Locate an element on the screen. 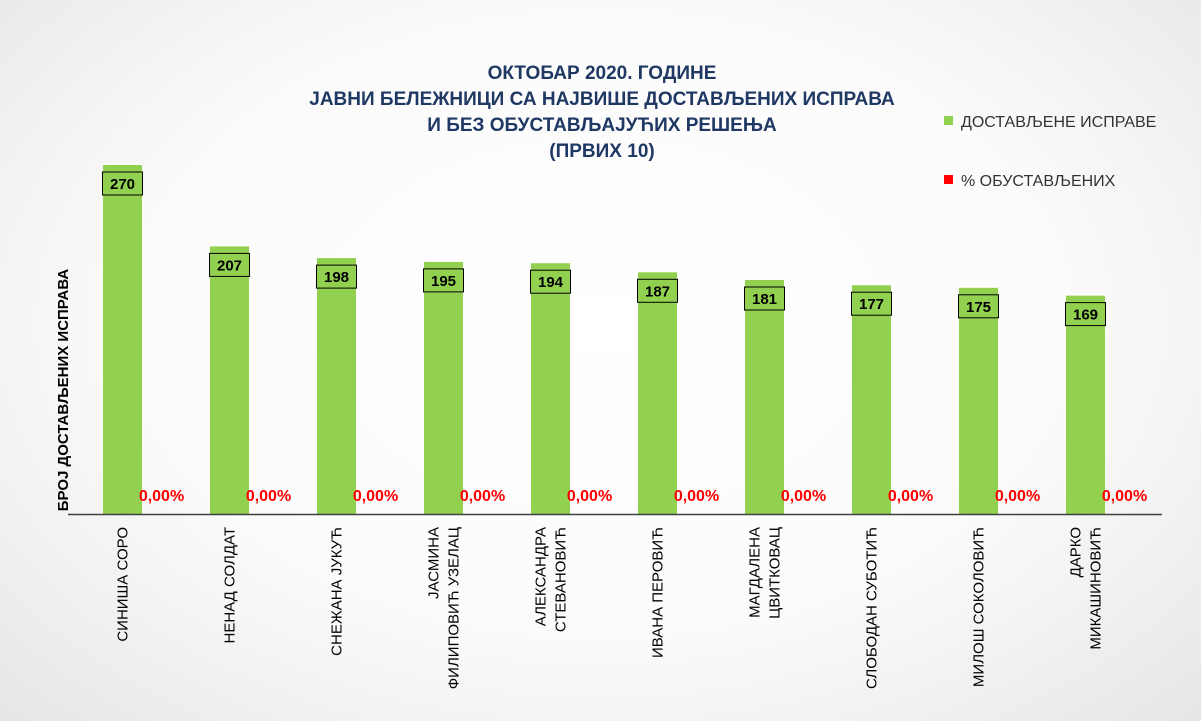  y-axis-label: БРОЈ ДОСТАВЉЕНИХ ИСПРАВА is located at coordinates (63, 390).